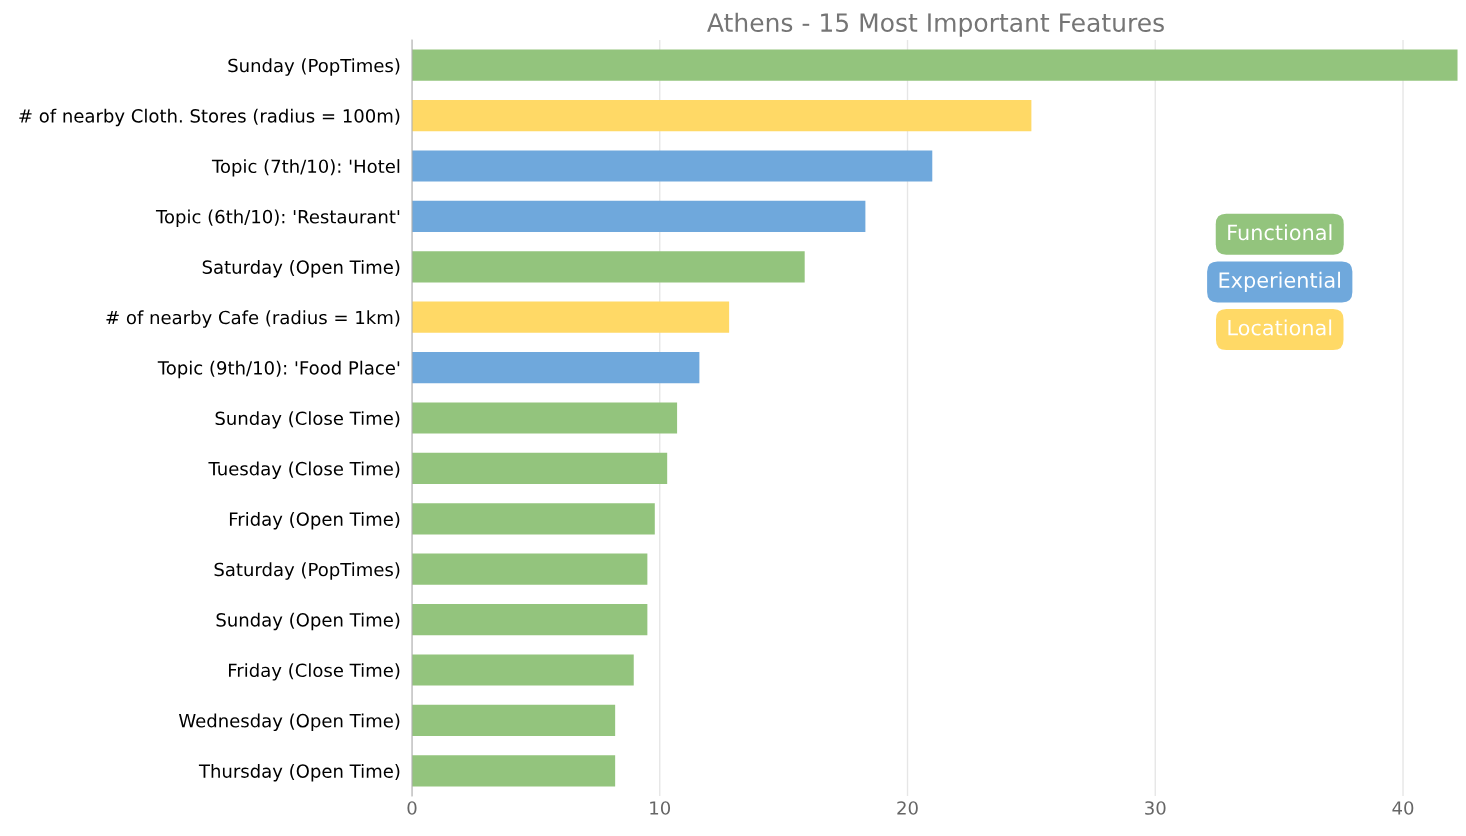 This screenshot has height=836, width=1466. I want to click on x-tick-label: 40, so click(1403, 808).